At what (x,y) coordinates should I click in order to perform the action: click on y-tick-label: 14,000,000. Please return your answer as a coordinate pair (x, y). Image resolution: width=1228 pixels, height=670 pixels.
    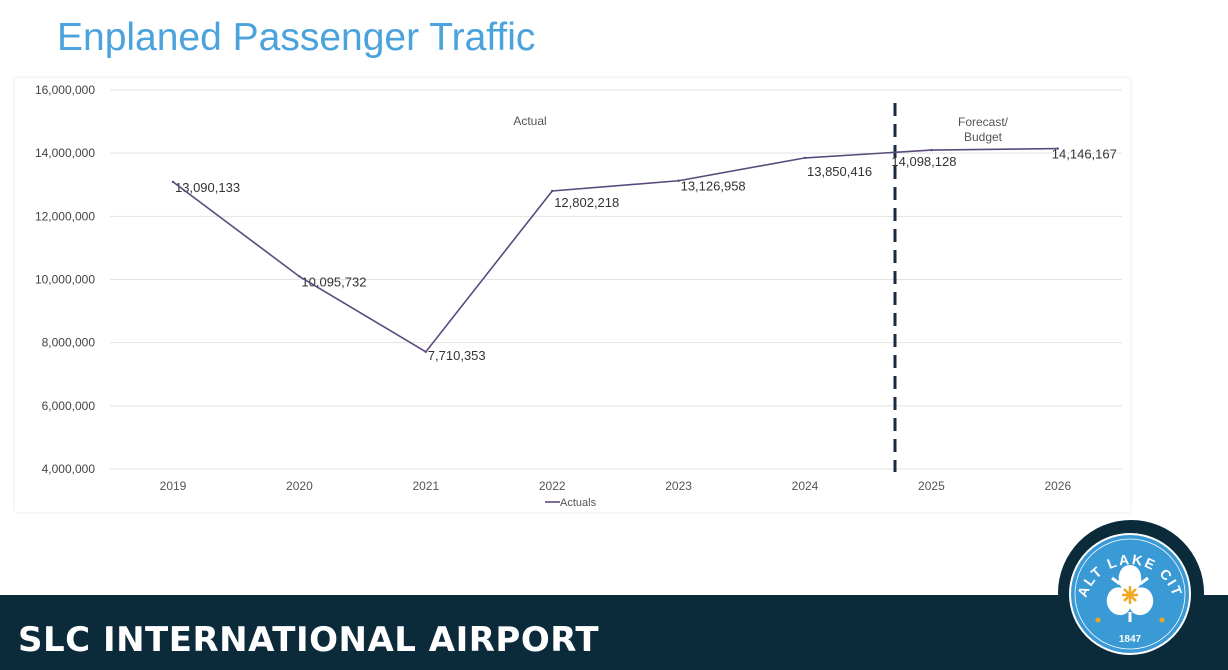
    Looking at the image, I should click on (65, 153).